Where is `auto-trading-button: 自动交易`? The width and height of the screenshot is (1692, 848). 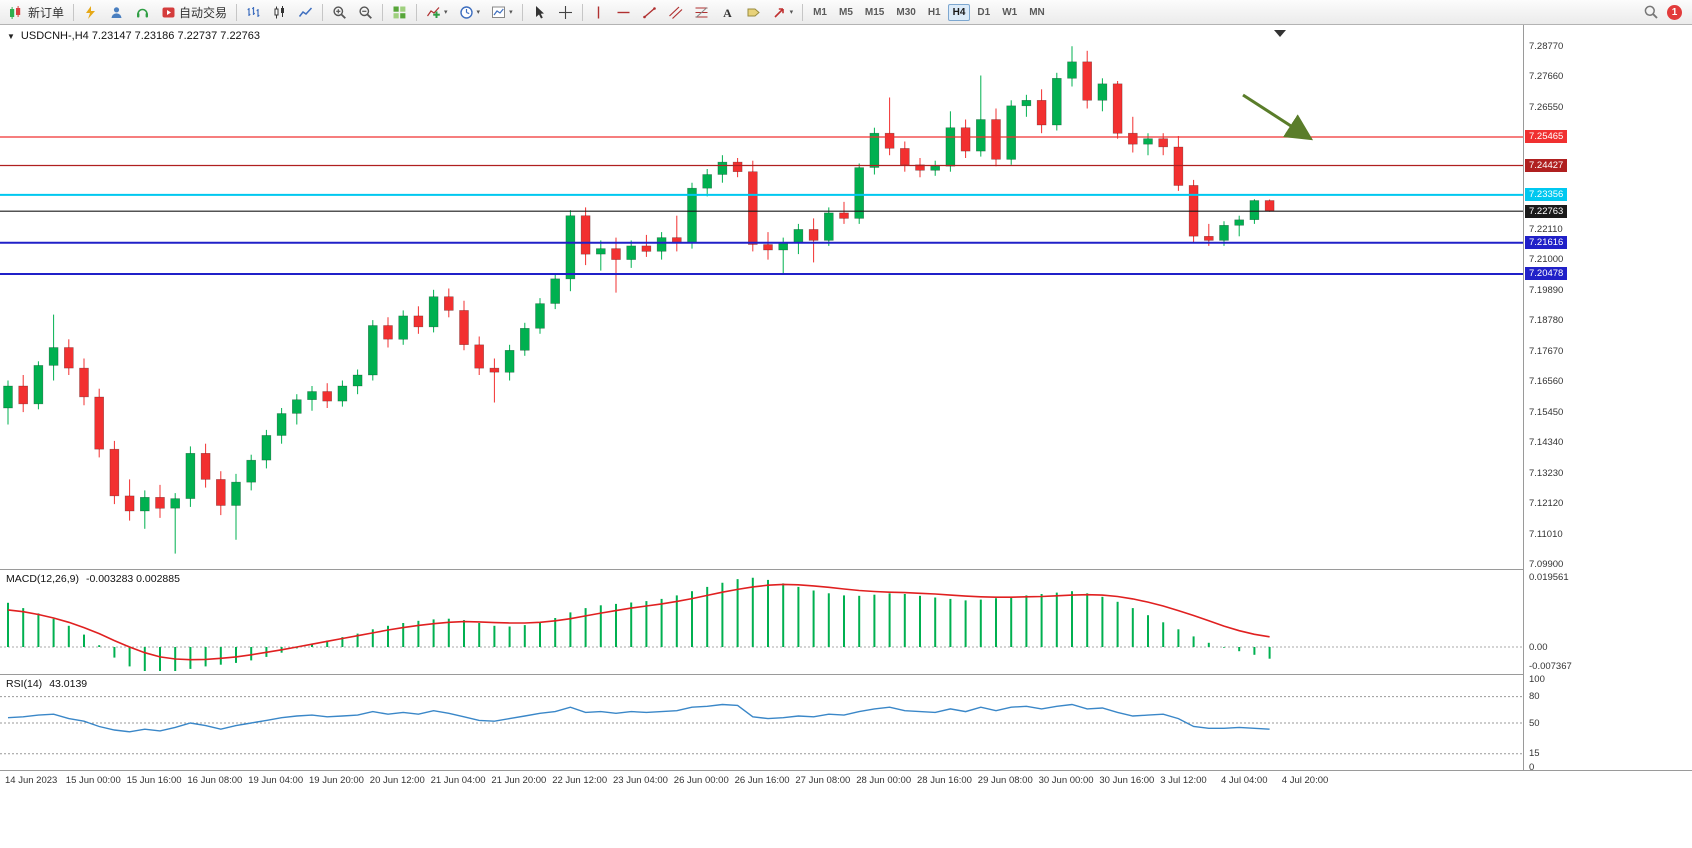 auto-trading-button: 自动交易 is located at coordinates (194, 12).